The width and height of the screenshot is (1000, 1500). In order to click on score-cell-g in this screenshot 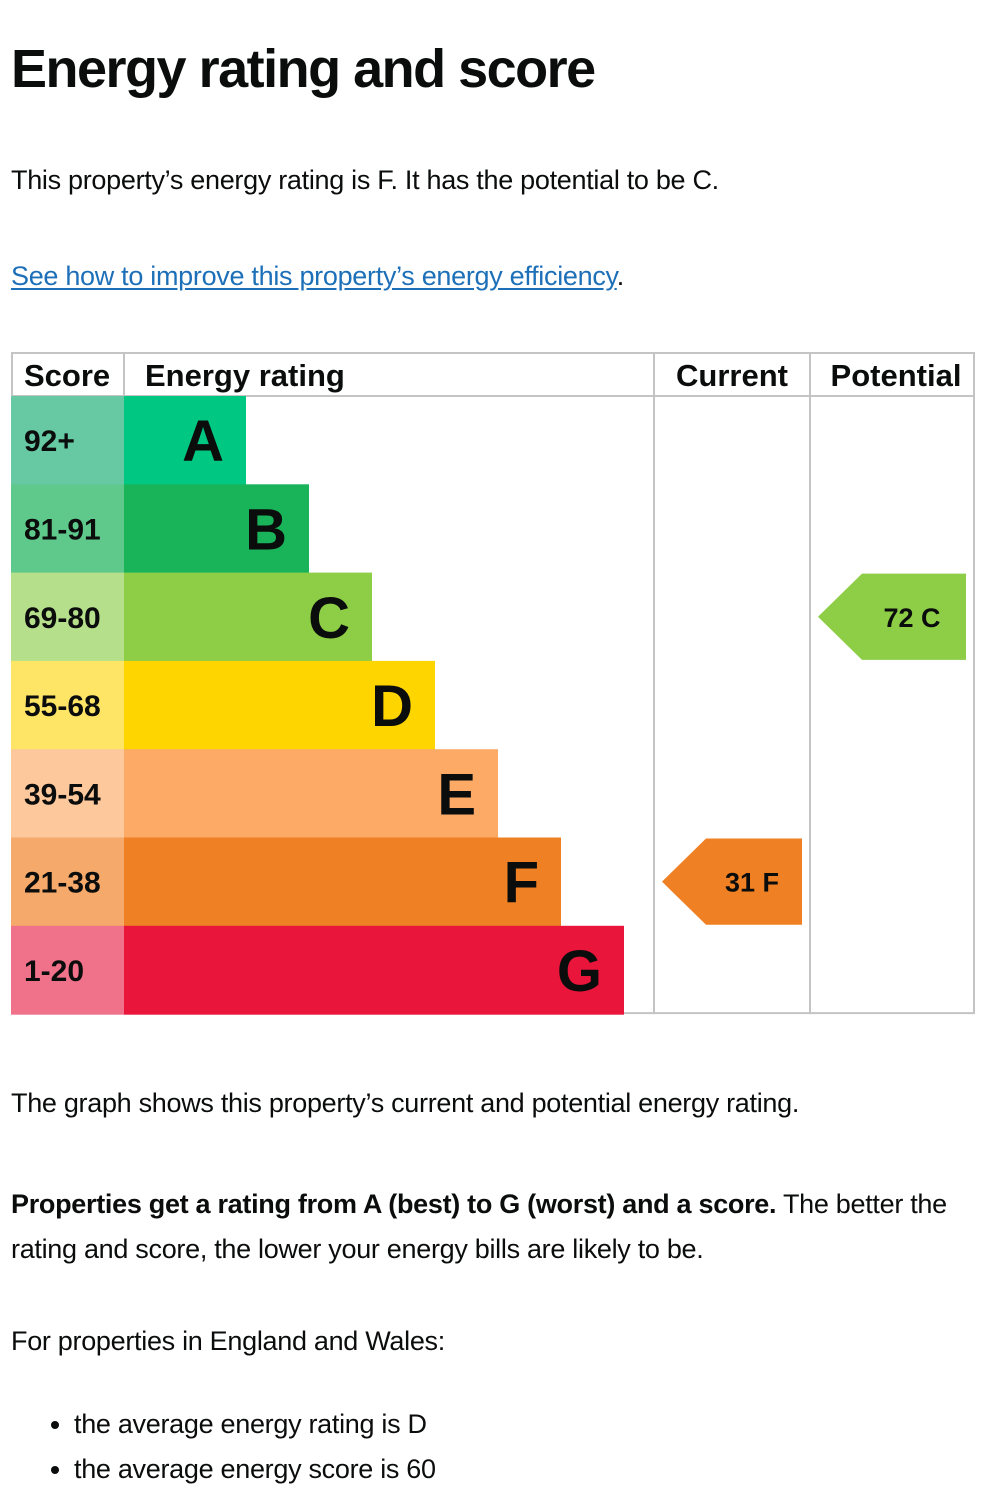, I will do `click(67, 970)`.